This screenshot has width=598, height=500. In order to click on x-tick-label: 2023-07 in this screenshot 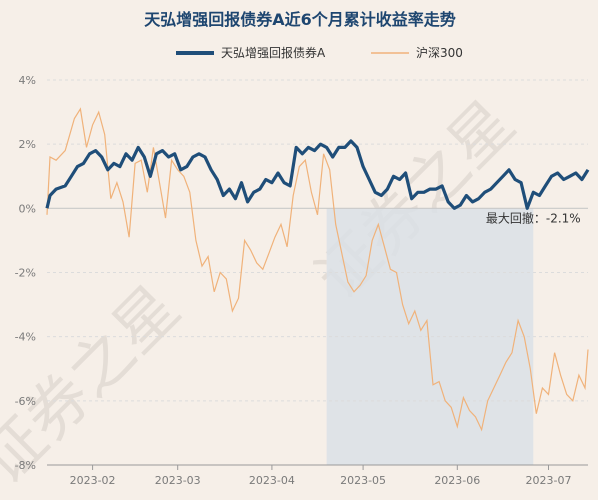, I will do `click(549, 480)`.